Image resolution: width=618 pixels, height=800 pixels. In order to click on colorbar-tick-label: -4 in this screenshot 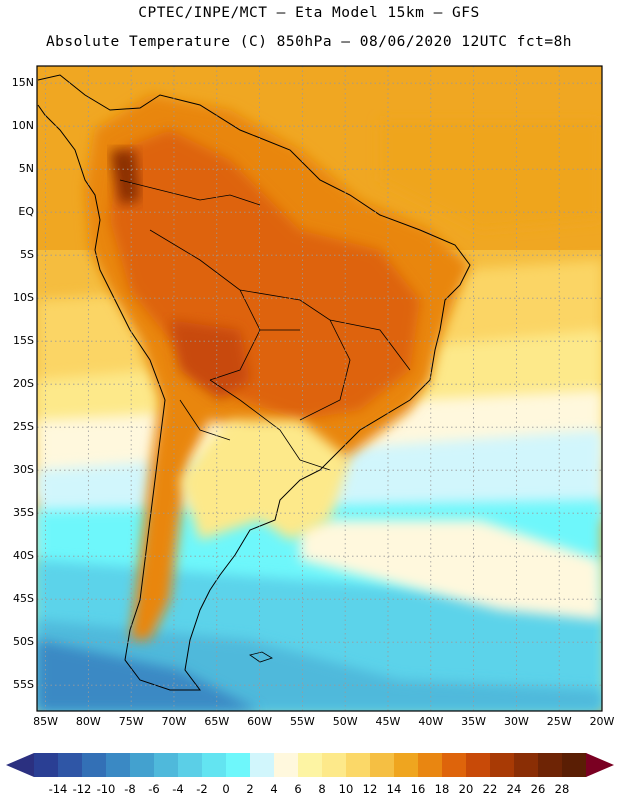, I will do `click(178, 789)`.